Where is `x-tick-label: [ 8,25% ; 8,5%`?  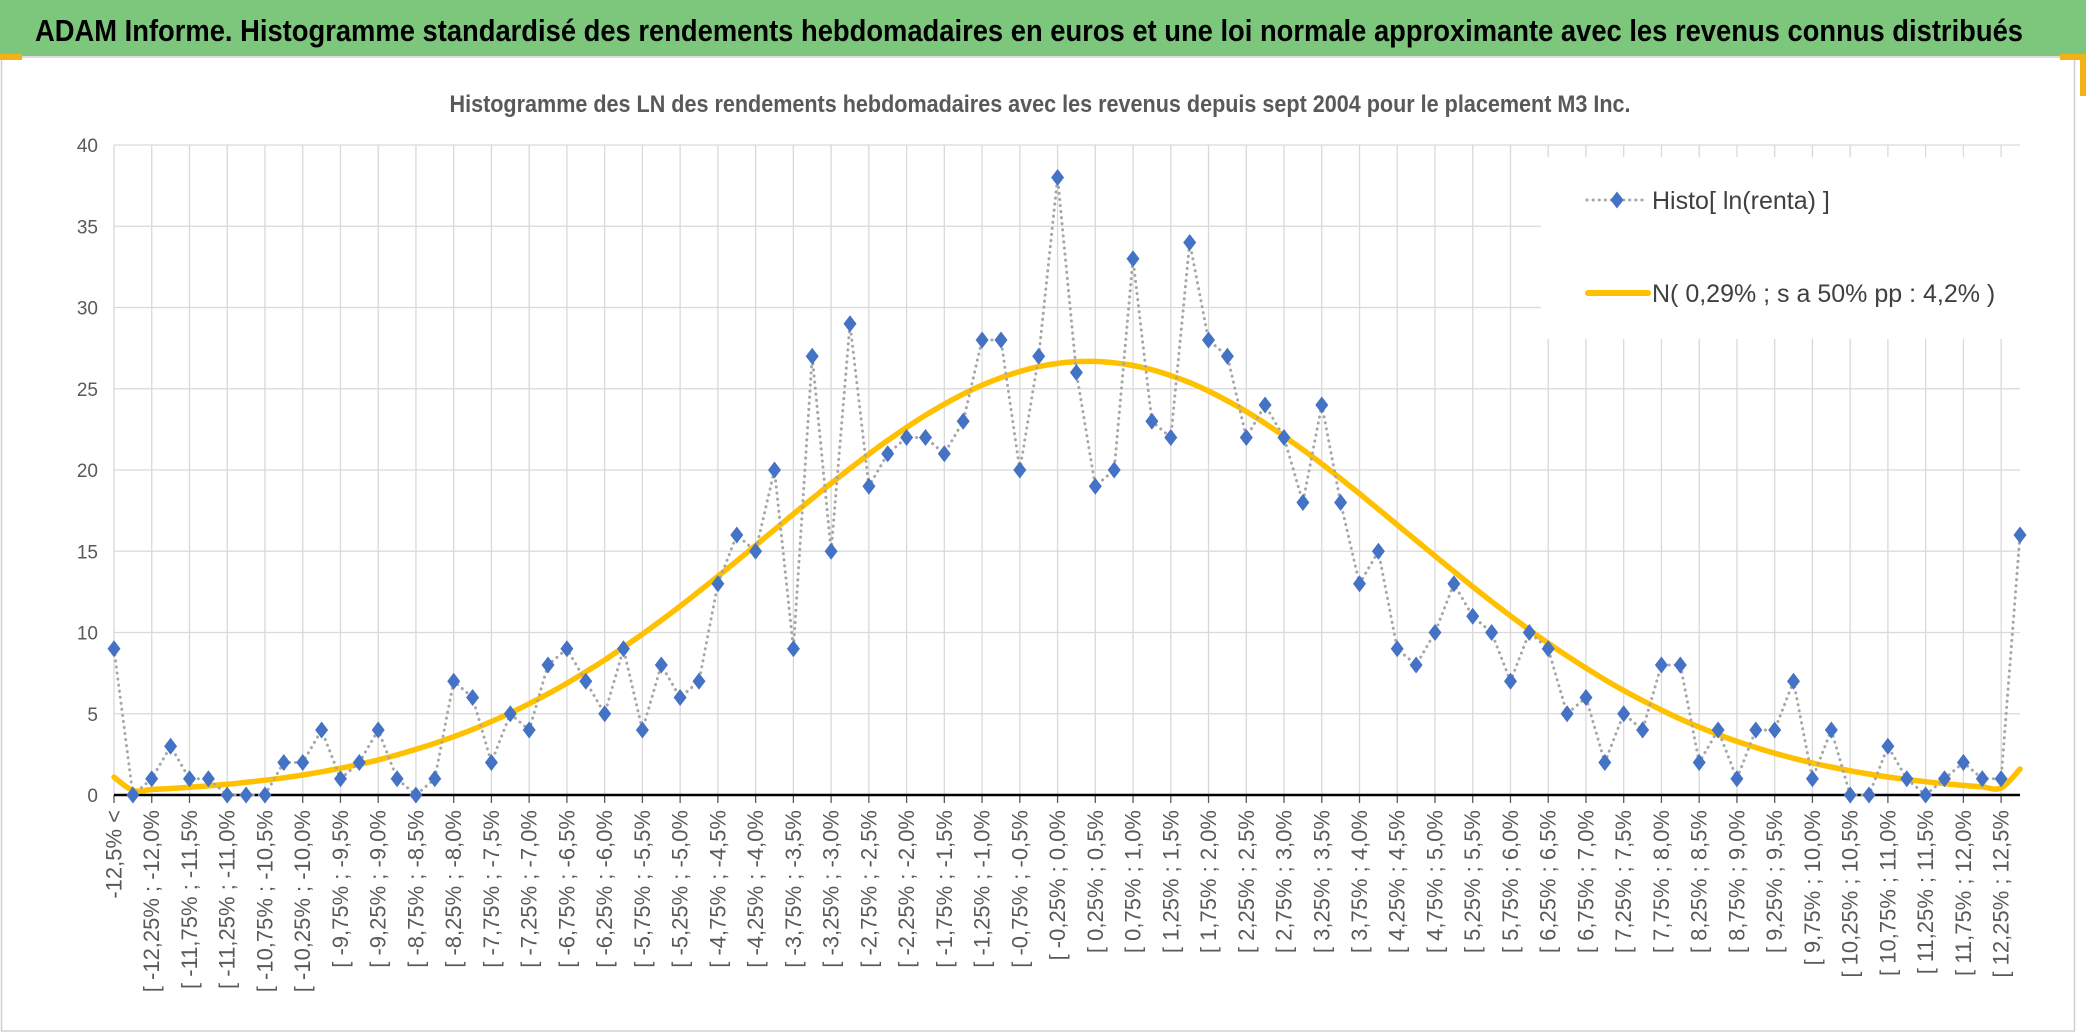 x-tick-label: [ 8,25% ; 8,5% is located at coordinates (1699, 881).